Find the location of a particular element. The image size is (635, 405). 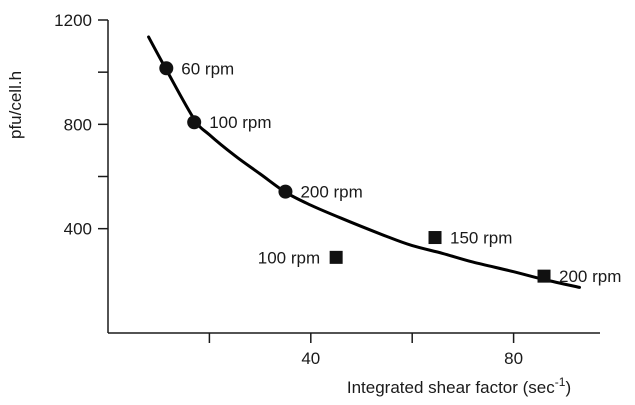

x-tick-label: 40 is located at coordinates (310, 358).